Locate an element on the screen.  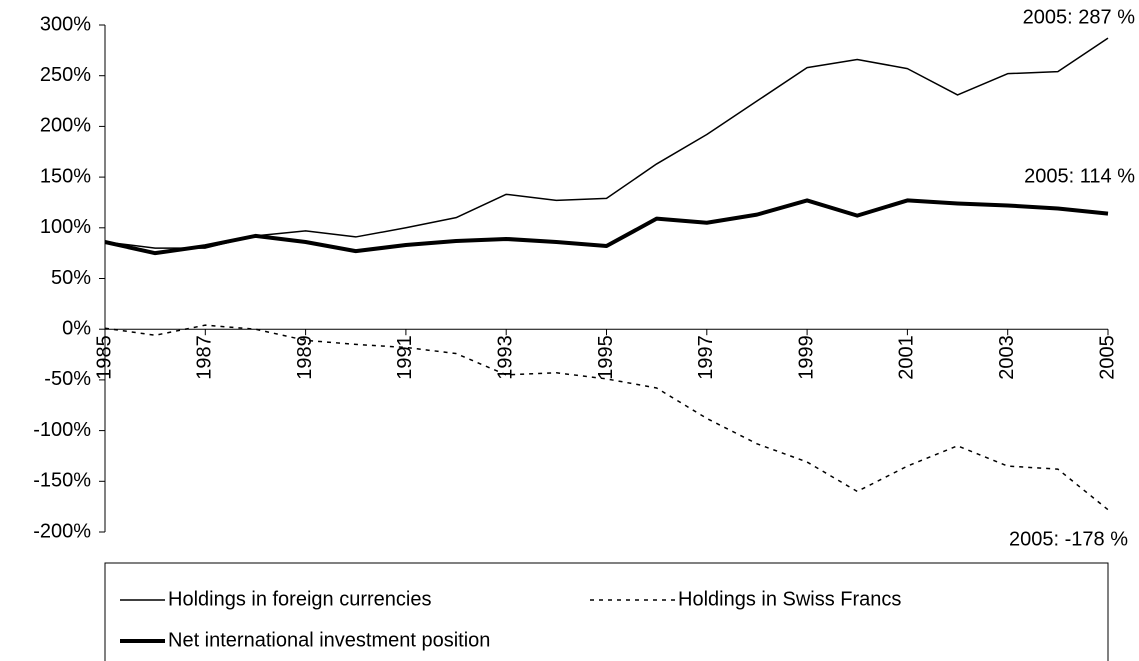
y-tick-label: -150% is located at coordinates (62, 481).